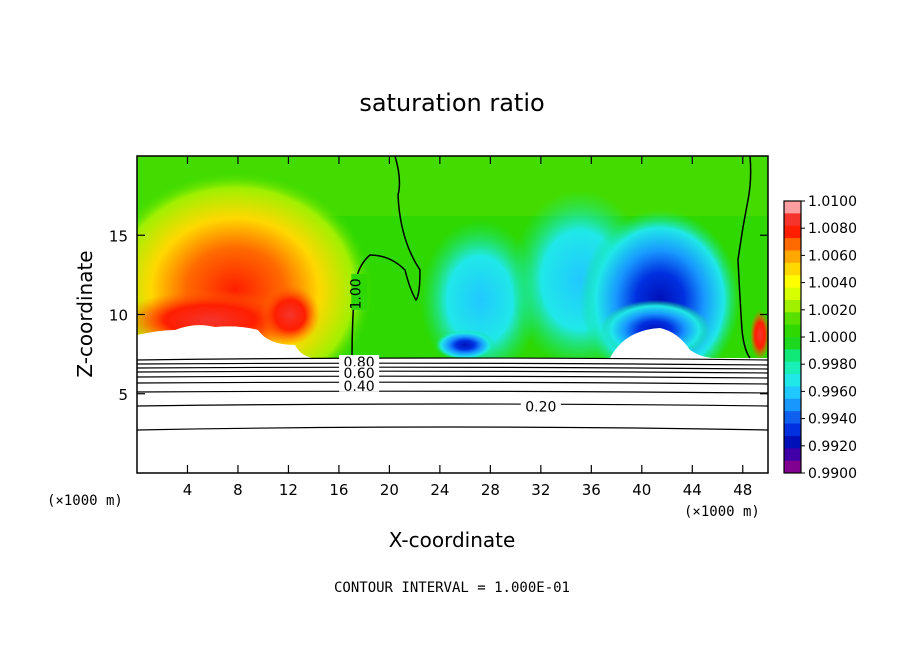  Describe the element at coordinates (490, 490) in the screenshot. I see `x-tick-label: 28` at that location.